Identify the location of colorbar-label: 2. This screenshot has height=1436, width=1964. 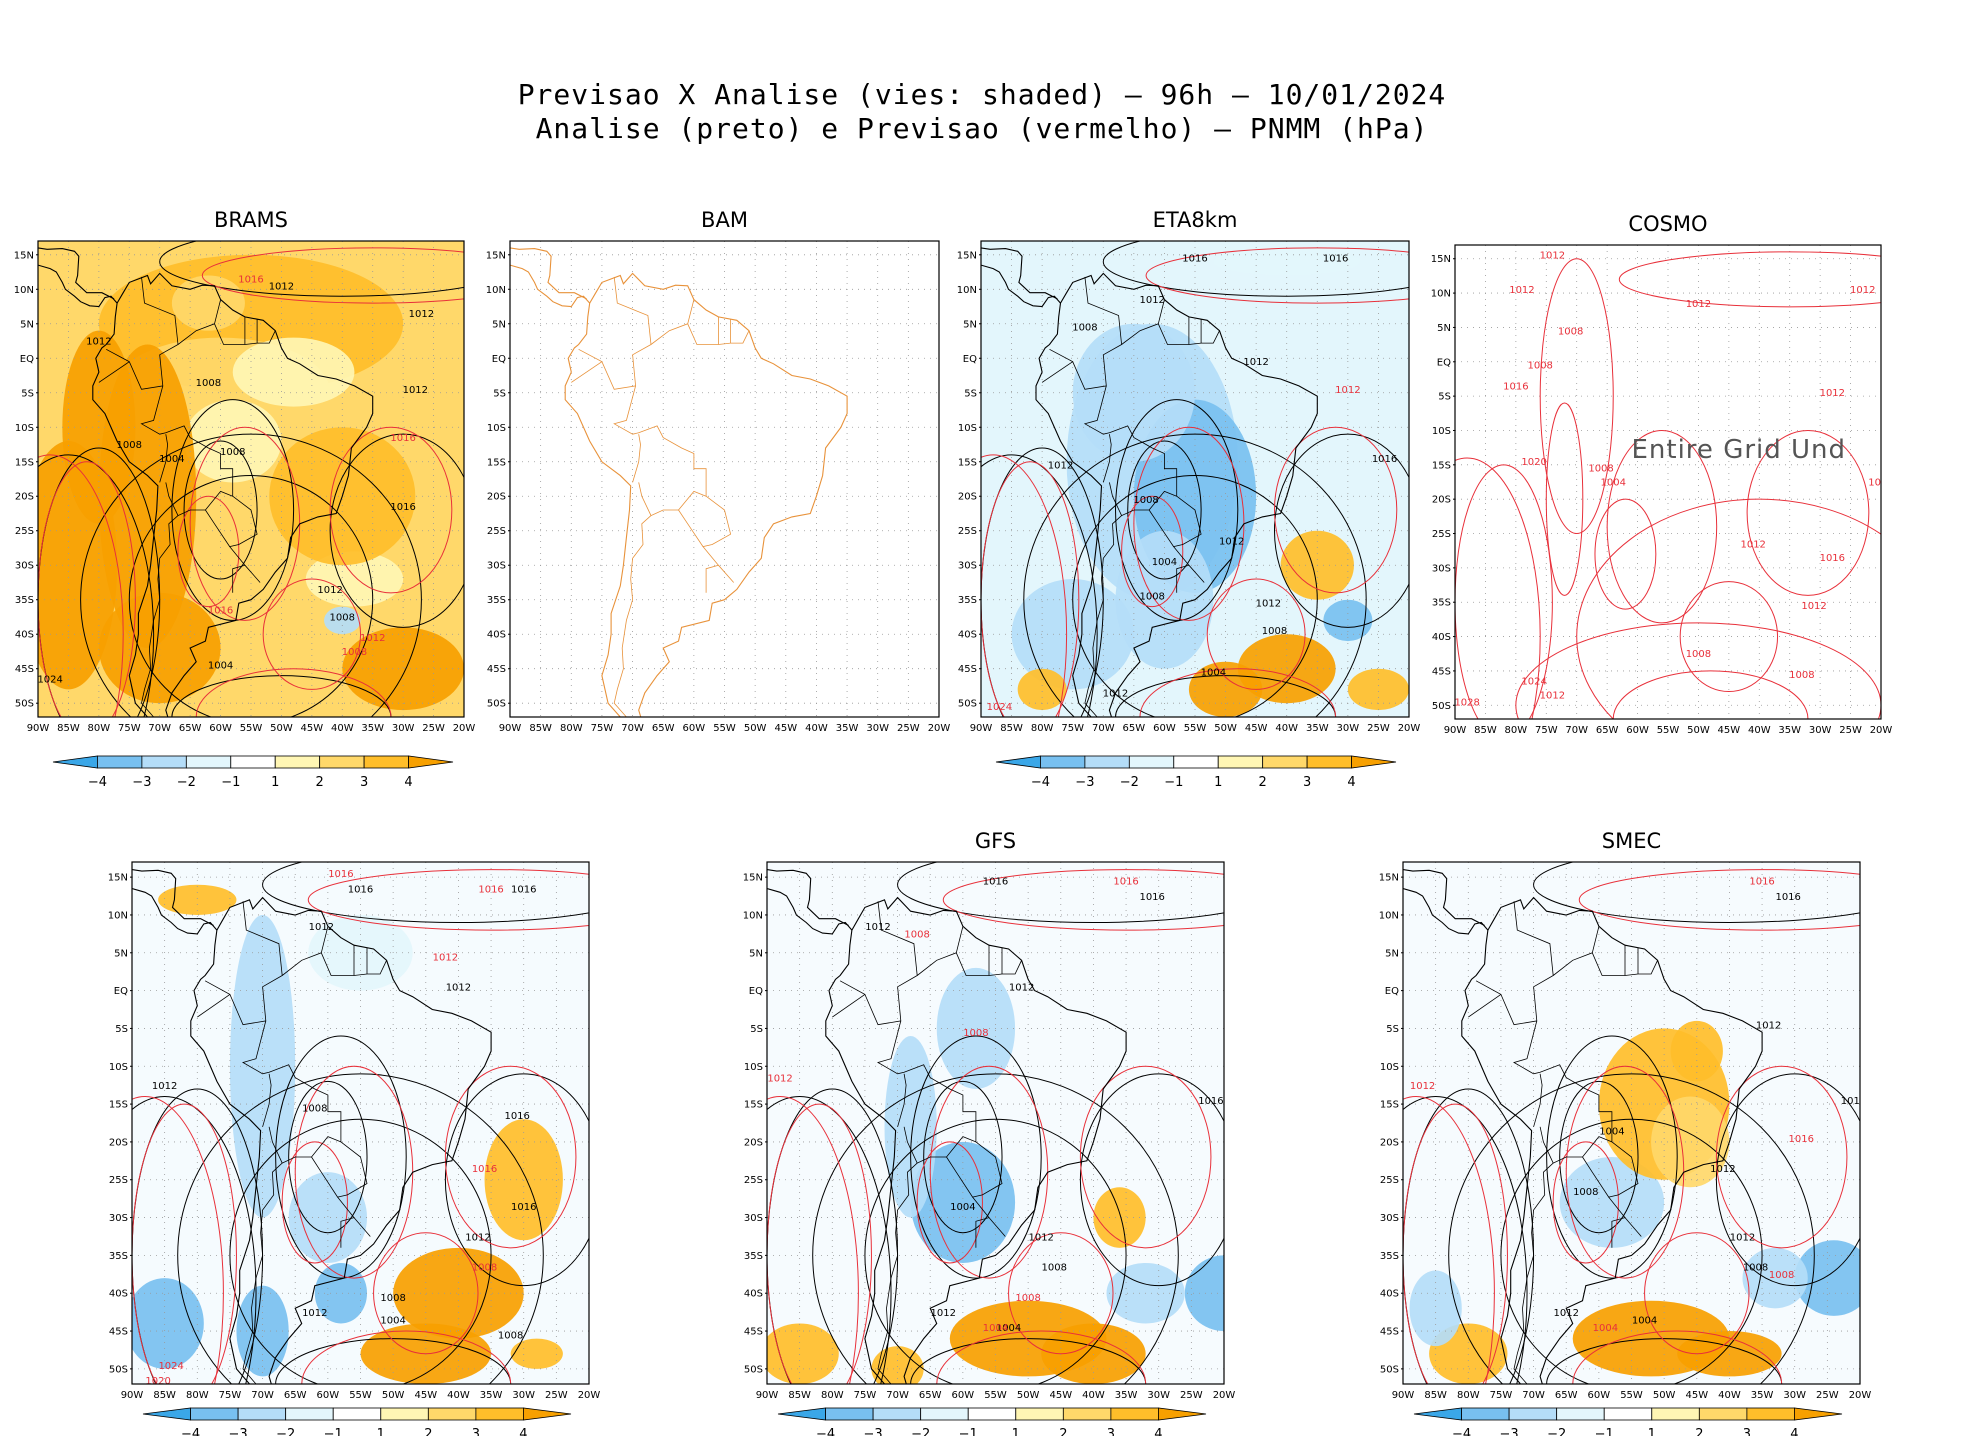
(1699, 1431).